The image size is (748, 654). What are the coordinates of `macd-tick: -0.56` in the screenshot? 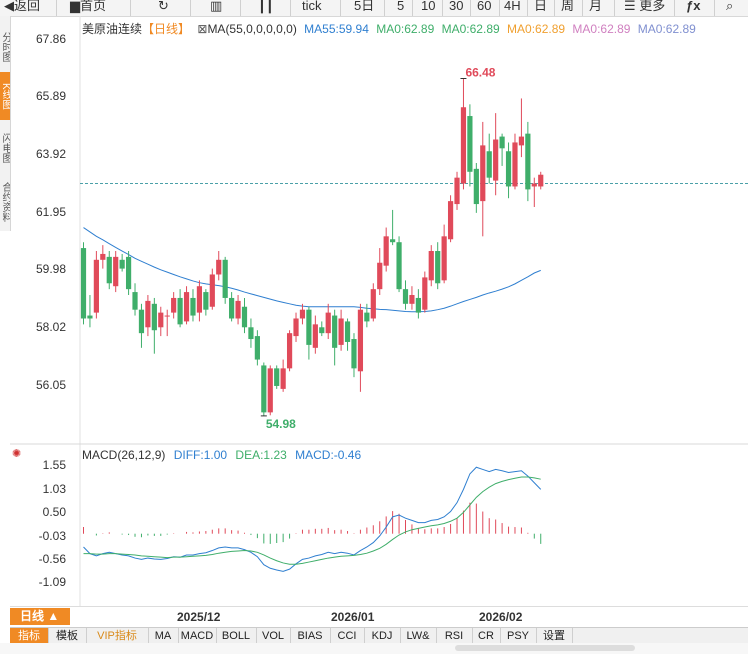 It's located at (52, 559).